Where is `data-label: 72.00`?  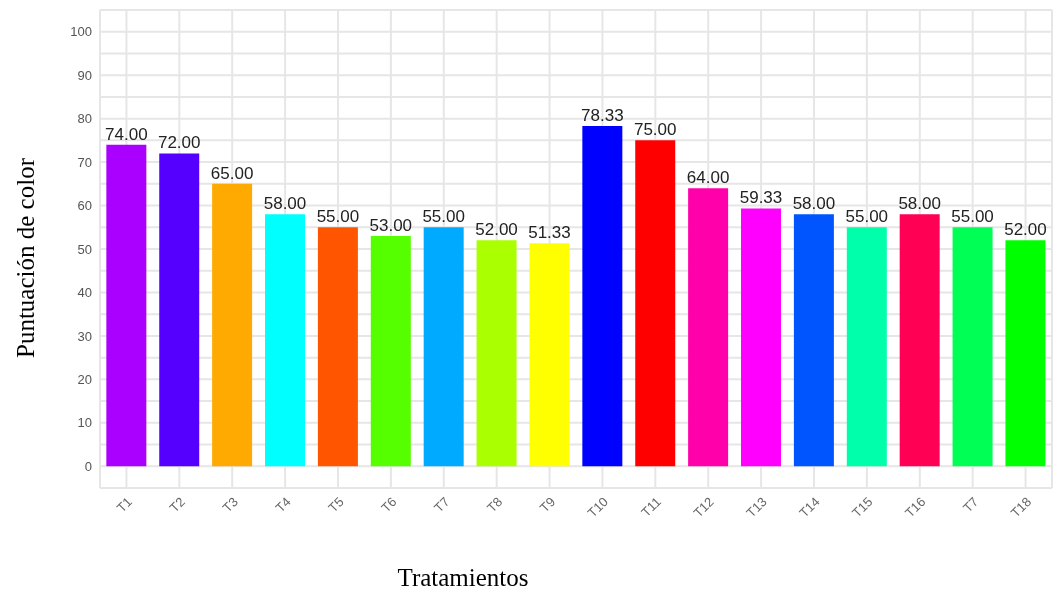 data-label: 72.00 is located at coordinates (179, 143).